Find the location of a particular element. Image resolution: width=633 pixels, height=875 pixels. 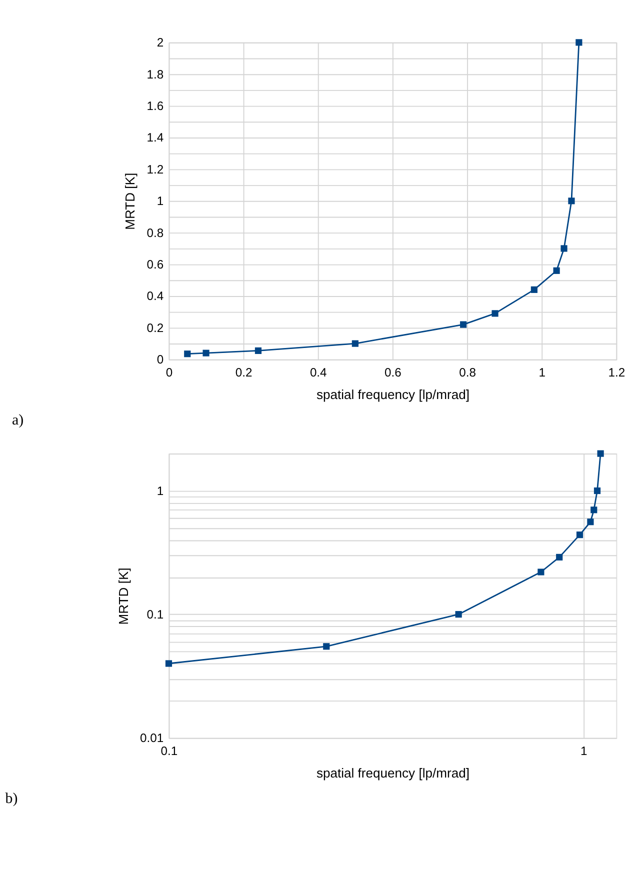

y-tick-label: 1.2 is located at coordinates (155, 169).